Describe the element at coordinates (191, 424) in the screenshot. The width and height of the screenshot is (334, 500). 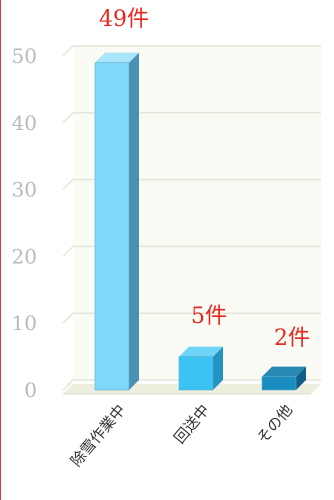
I see `category-label: 回送中` at that location.